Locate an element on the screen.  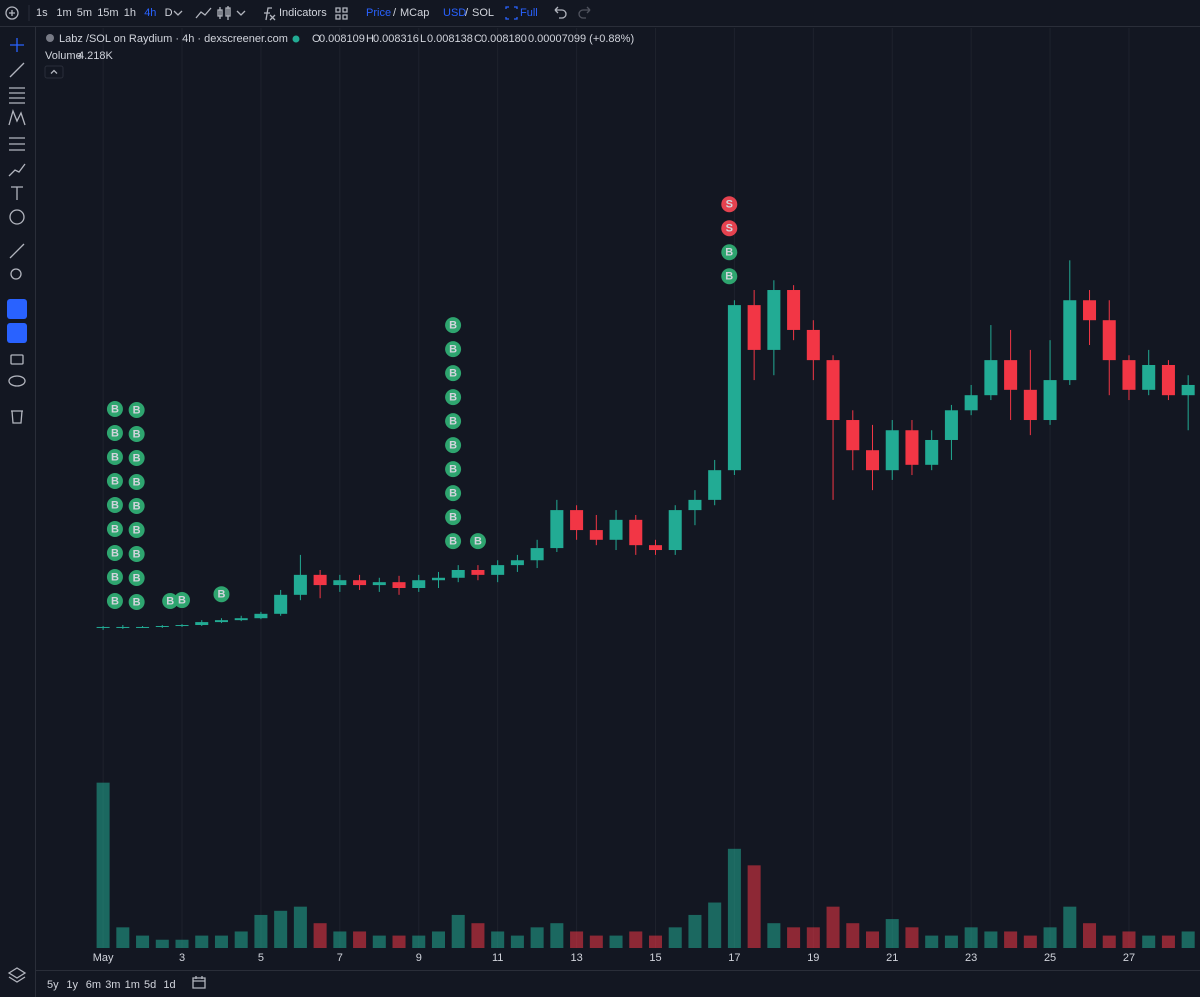
timeframe-button: 5m is located at coordinates (84, 13).